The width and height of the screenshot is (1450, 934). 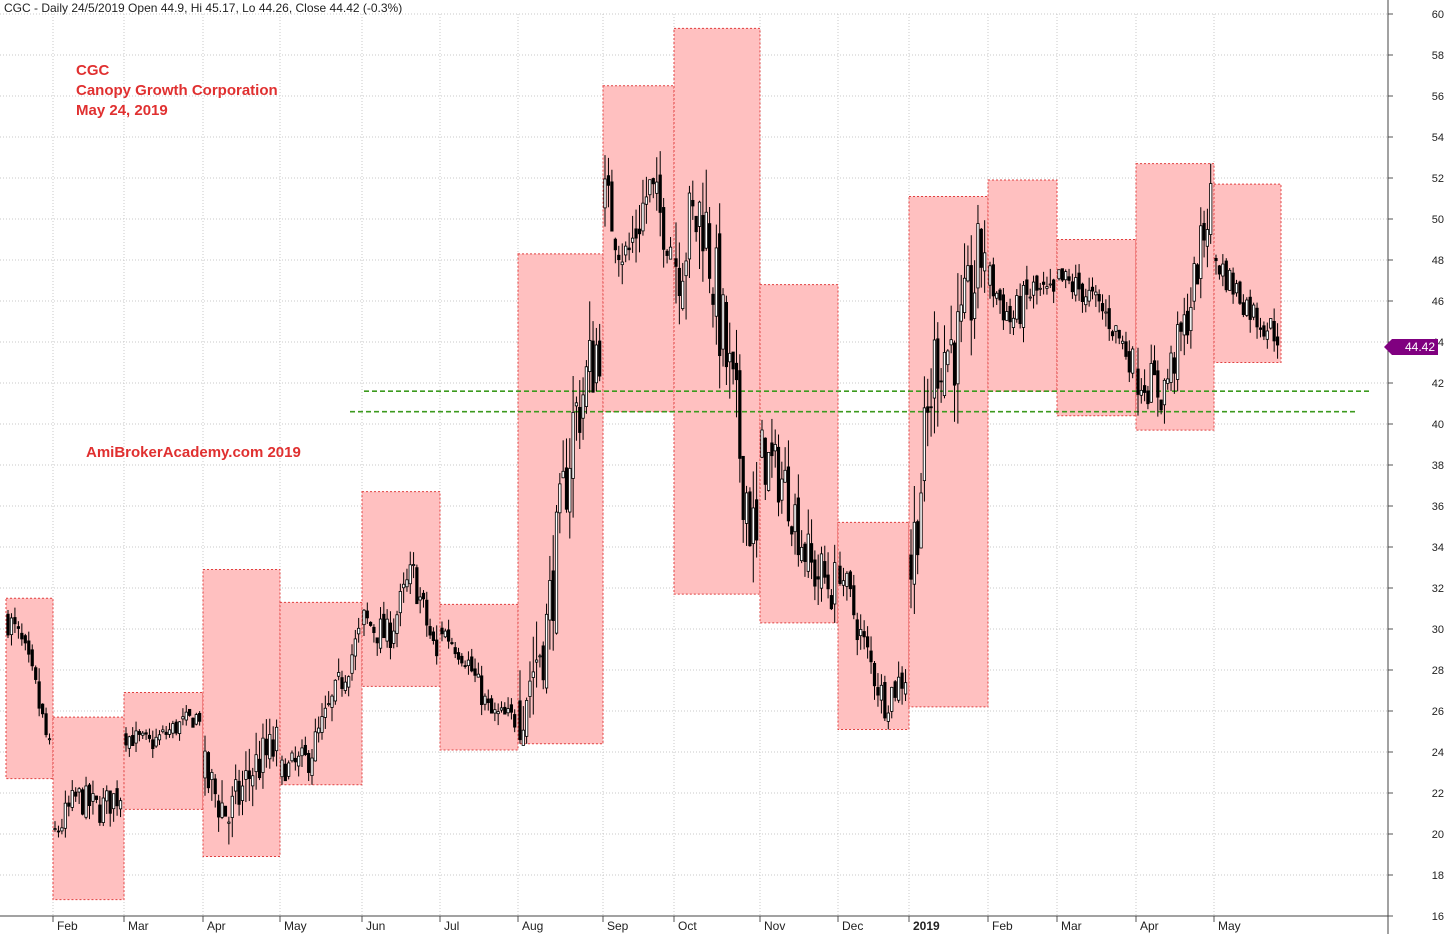 I want to click on month-range-box, so click(x=401, y=589).